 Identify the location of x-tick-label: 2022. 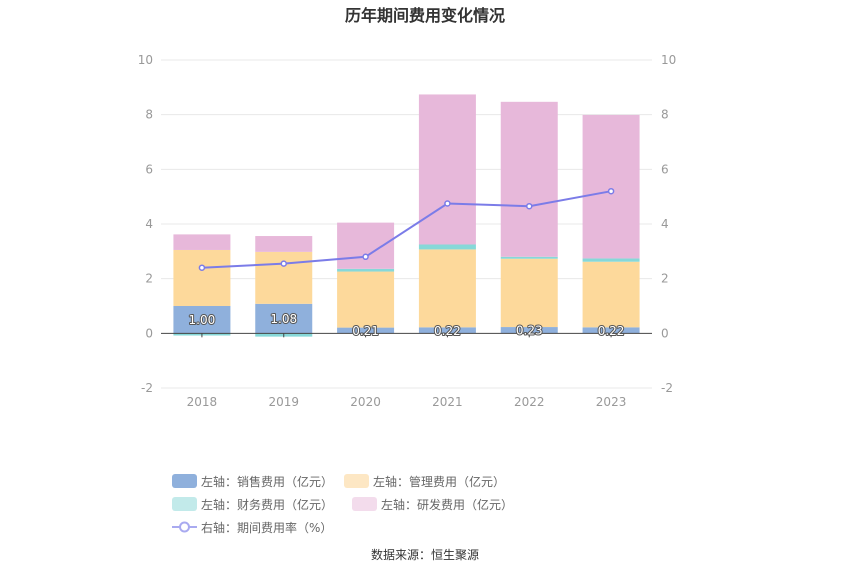
(529, 402).